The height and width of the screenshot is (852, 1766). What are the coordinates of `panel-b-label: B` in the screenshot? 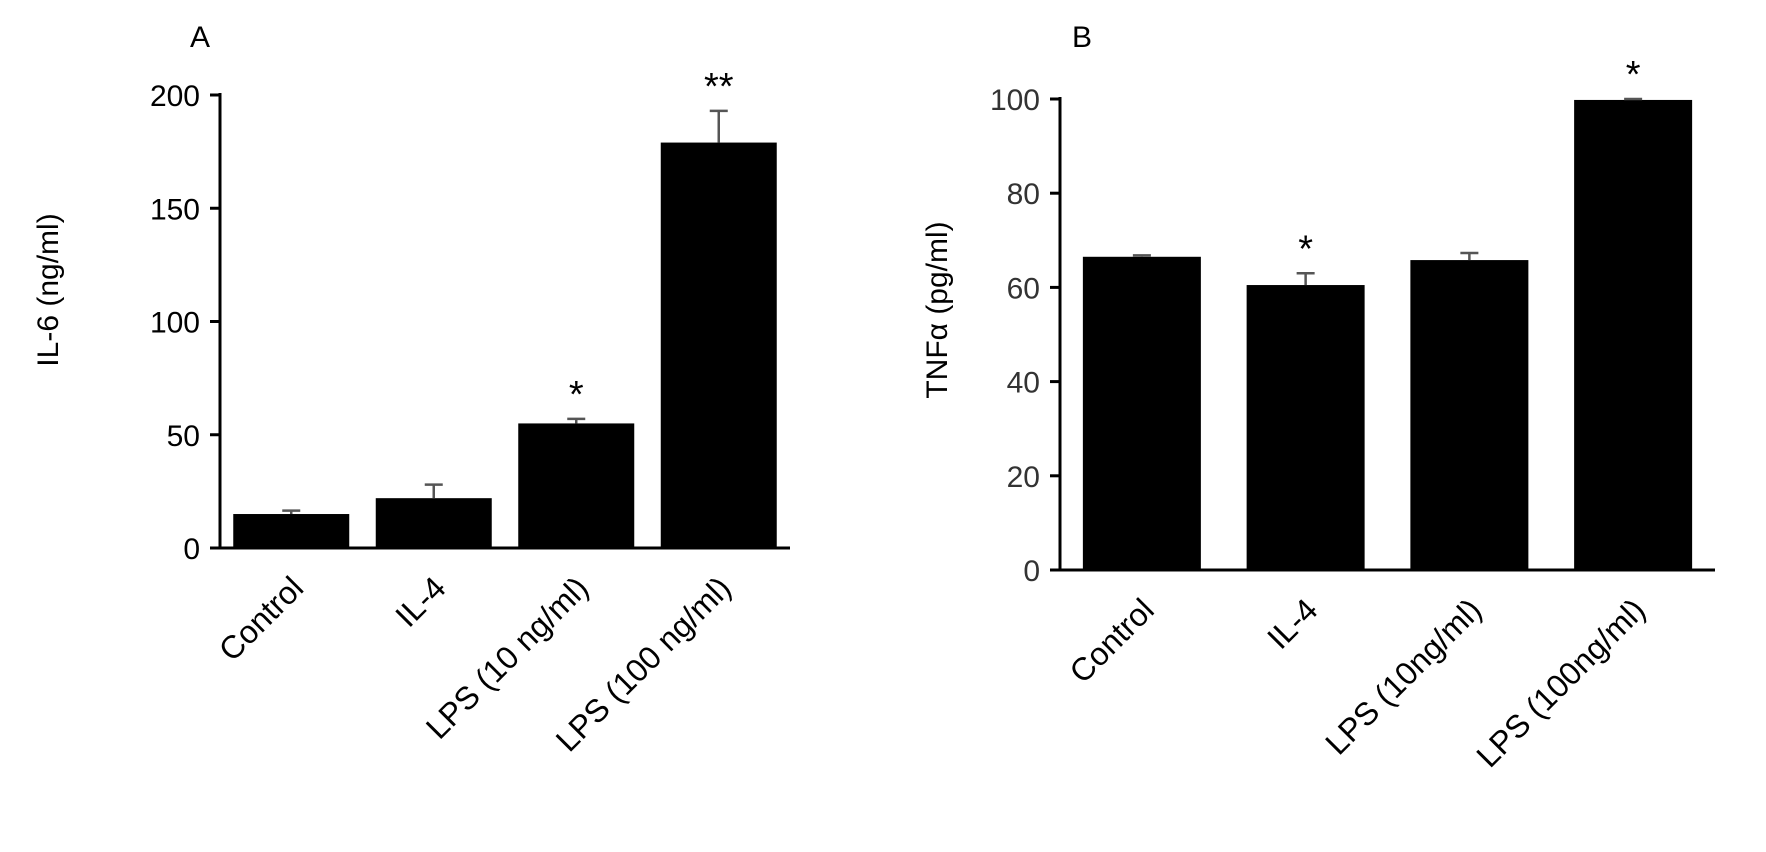 It's located at (1082, 37).